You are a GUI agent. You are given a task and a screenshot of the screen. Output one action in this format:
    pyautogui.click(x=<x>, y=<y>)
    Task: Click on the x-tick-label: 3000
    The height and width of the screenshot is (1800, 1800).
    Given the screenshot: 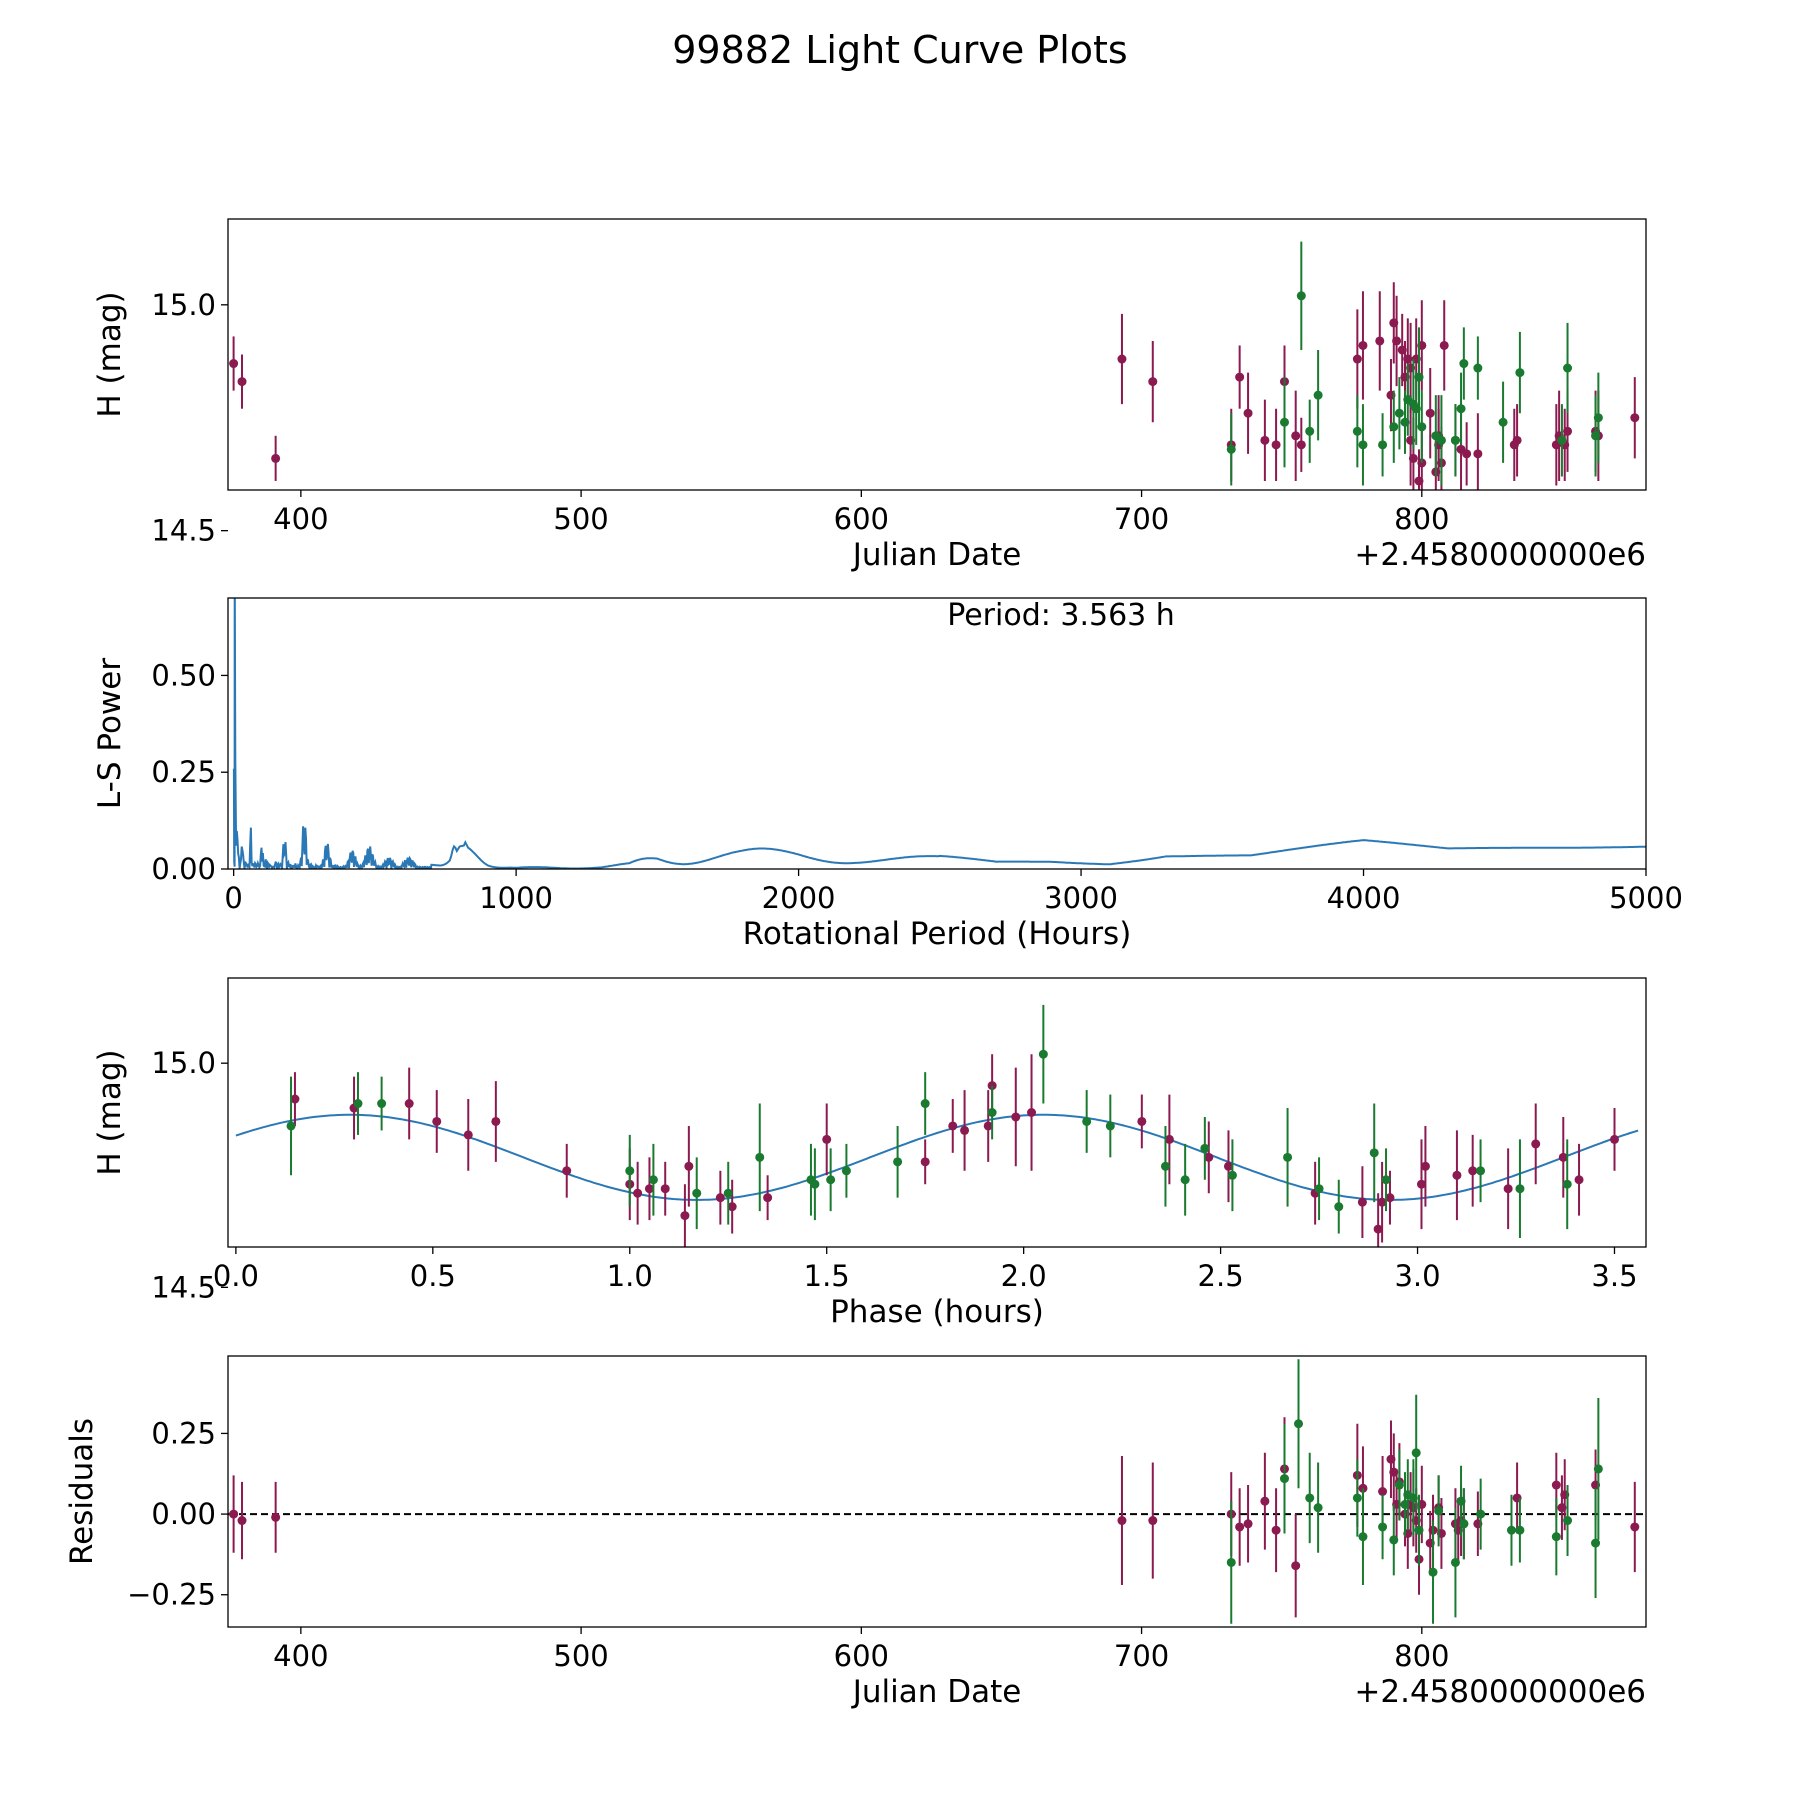 What is the action you would take?
    pyautogui.click(x=1081, y=898)
    